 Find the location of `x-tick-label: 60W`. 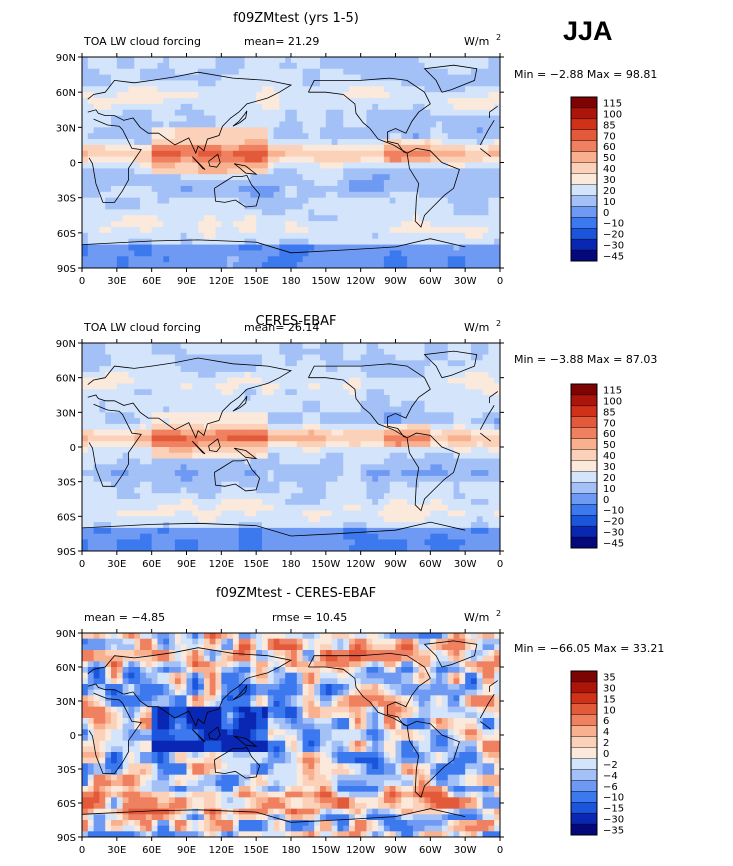

x-tick-label: 60W is located at coordinates (430, 281).